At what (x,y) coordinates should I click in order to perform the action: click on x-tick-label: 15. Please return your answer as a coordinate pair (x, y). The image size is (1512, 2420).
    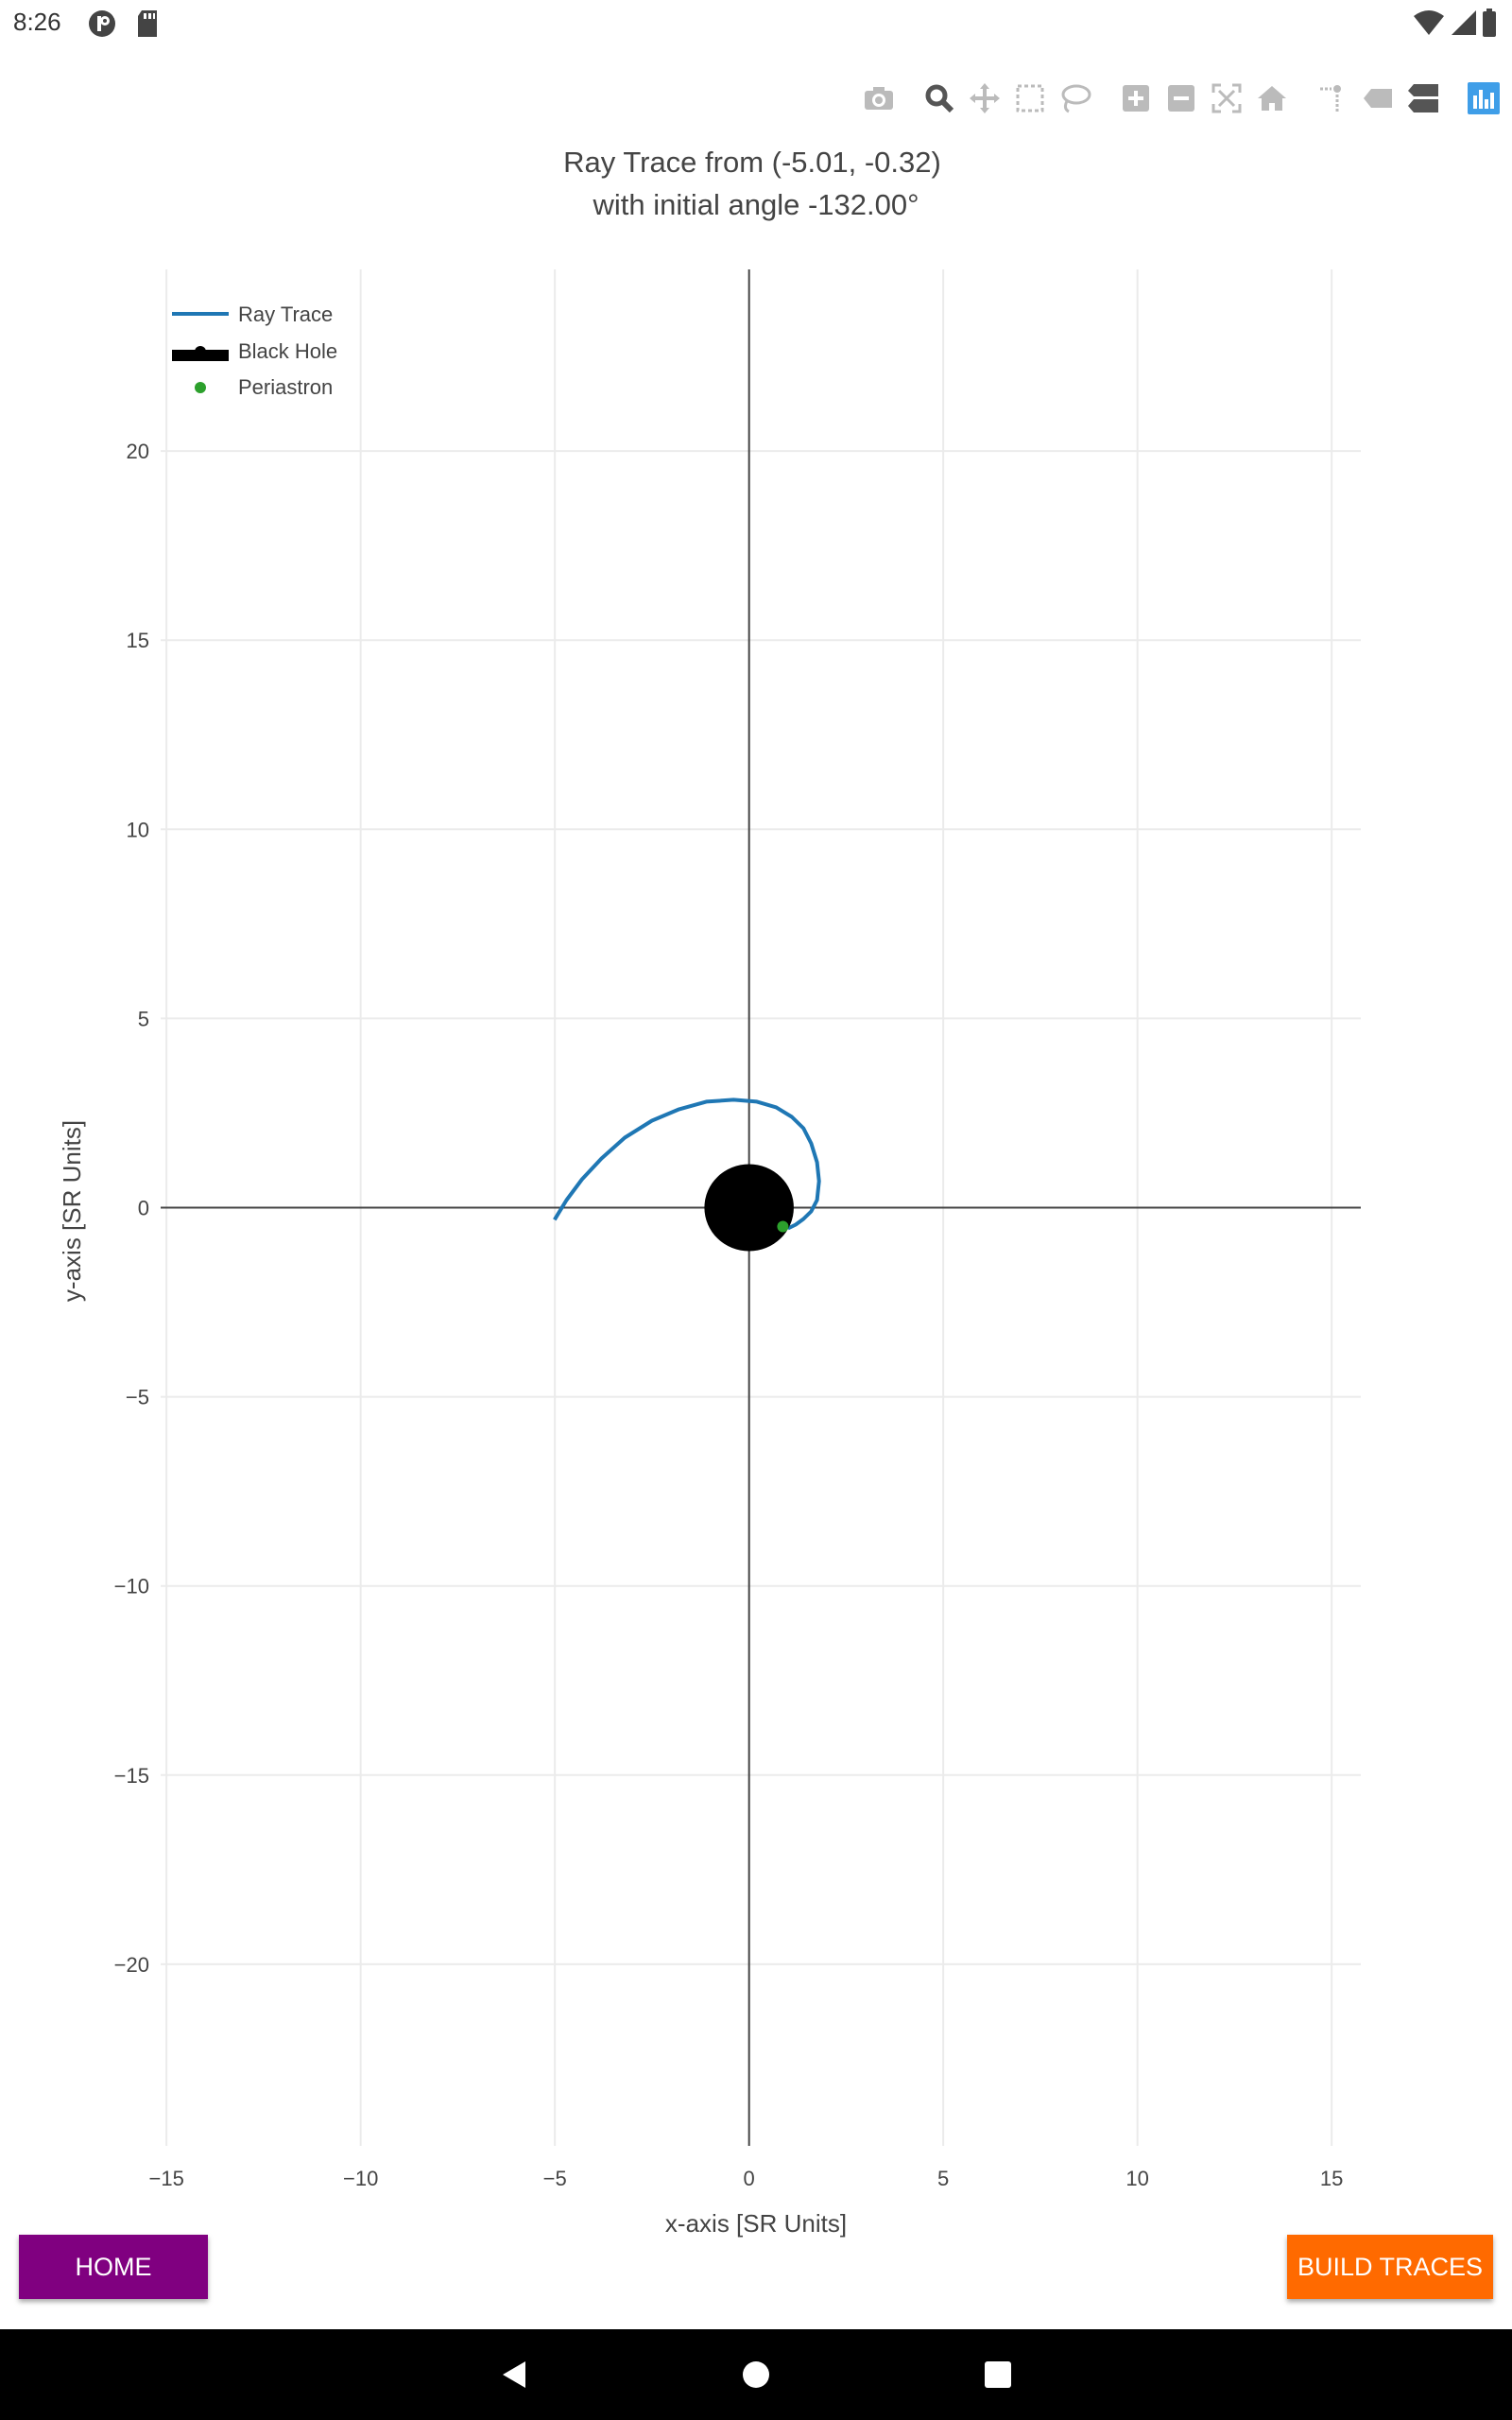
    Looking at the image, I should click on (1331, 2178).